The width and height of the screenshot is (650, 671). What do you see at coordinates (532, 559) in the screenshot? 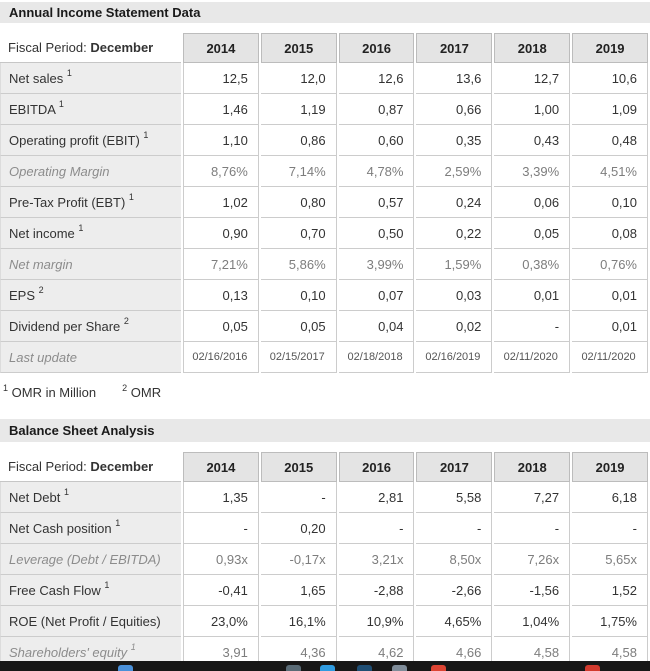
I see `value-cell: 7,26x` at bounding box center [532, 559].